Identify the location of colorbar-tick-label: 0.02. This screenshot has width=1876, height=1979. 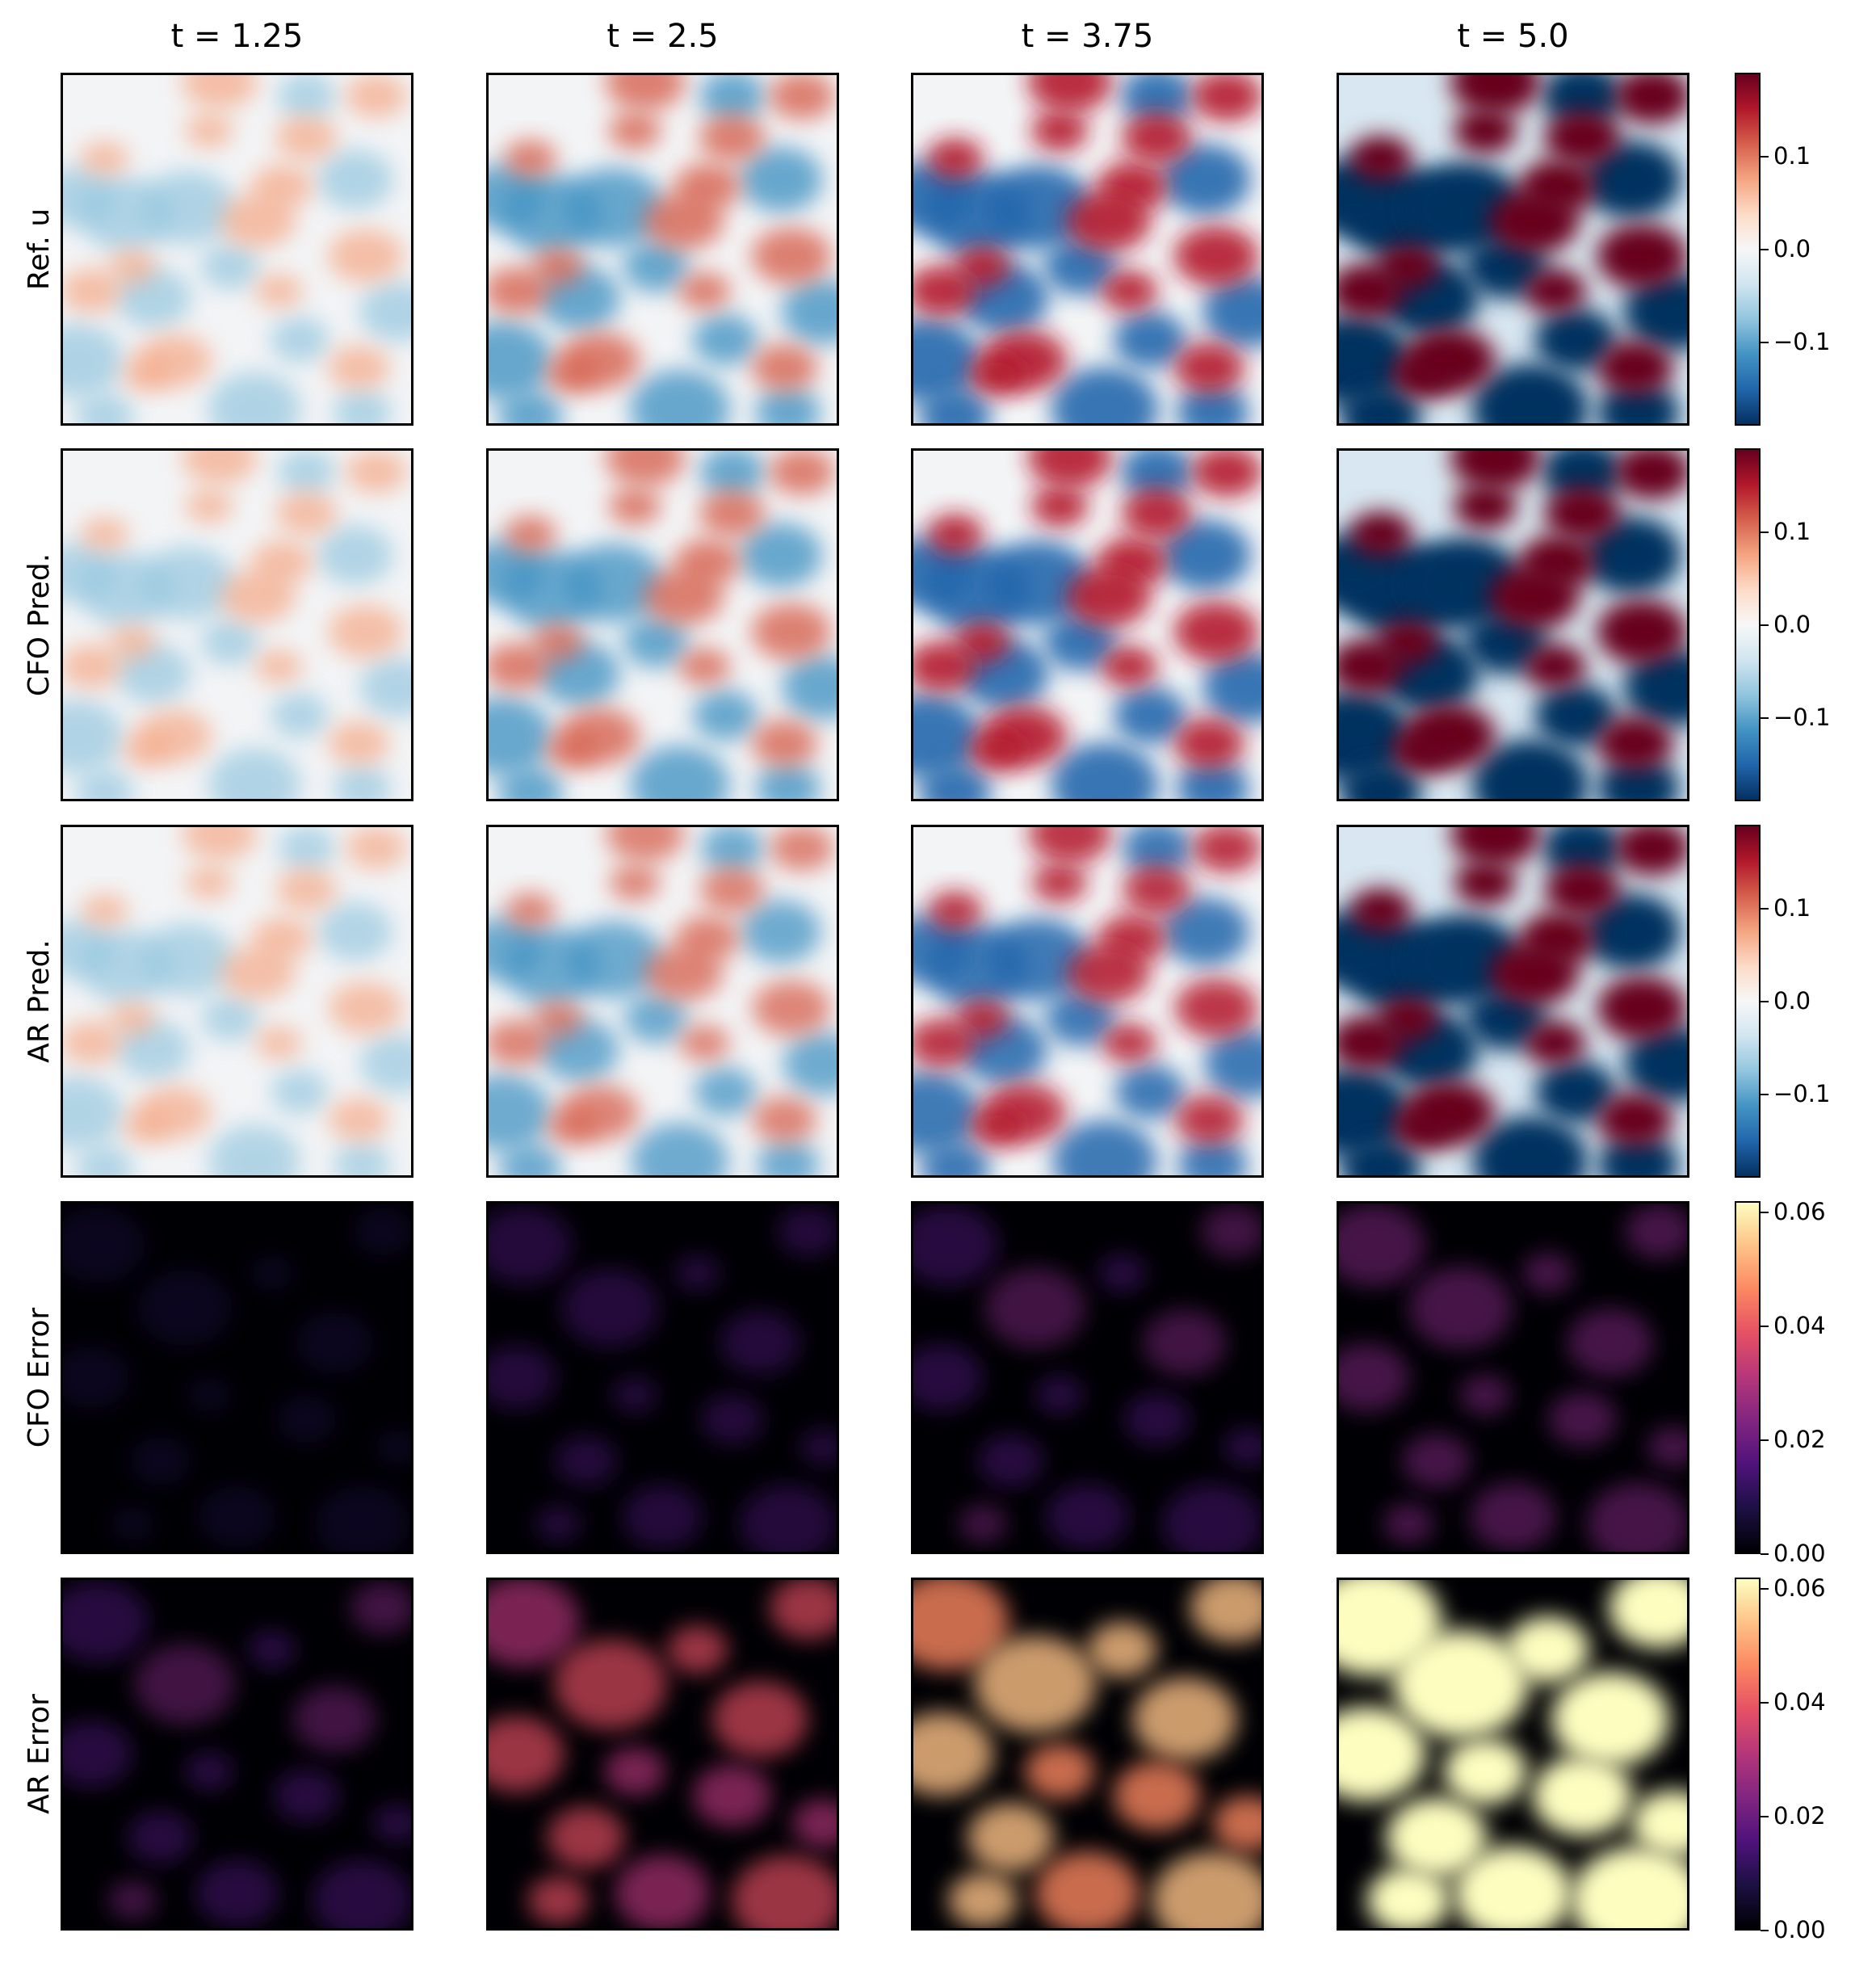
(1799, 1440).